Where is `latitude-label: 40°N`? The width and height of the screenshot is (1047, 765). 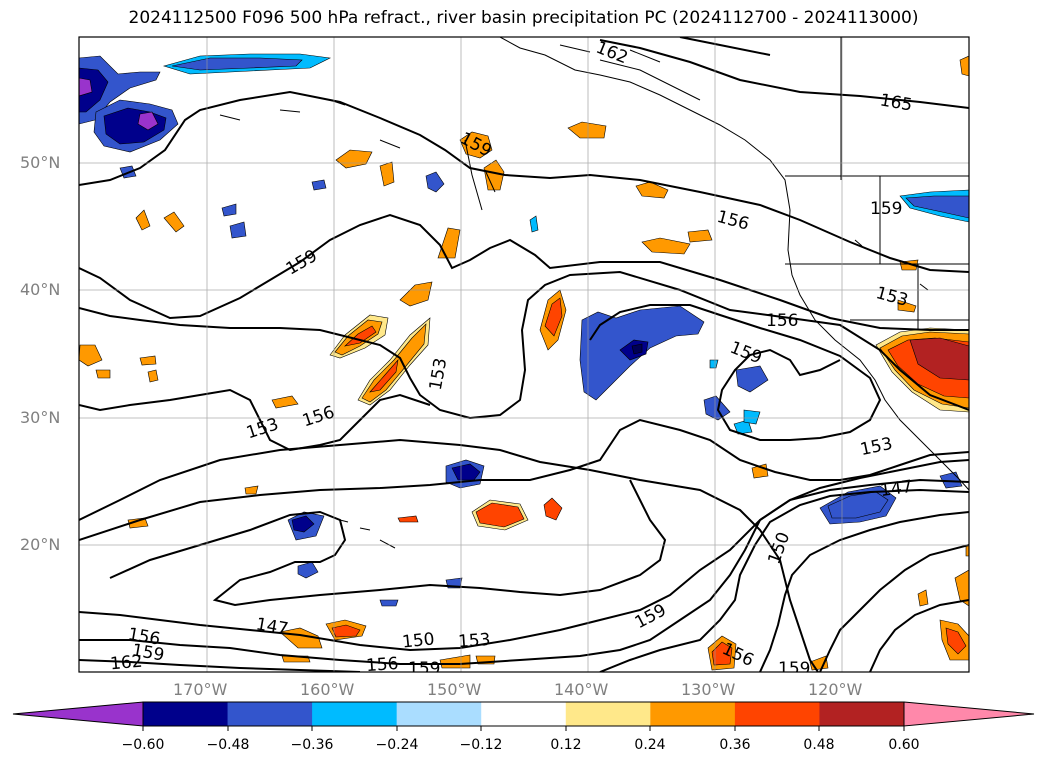 latitude-label: 40°N is located at coordinates (40, 289).